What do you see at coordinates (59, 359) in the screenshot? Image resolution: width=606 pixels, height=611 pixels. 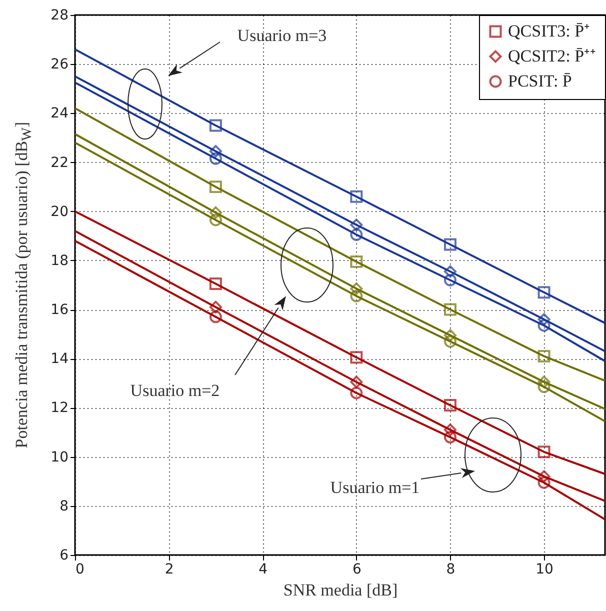 I see `y-tick-label: 14` at bounding box center [59, 359].